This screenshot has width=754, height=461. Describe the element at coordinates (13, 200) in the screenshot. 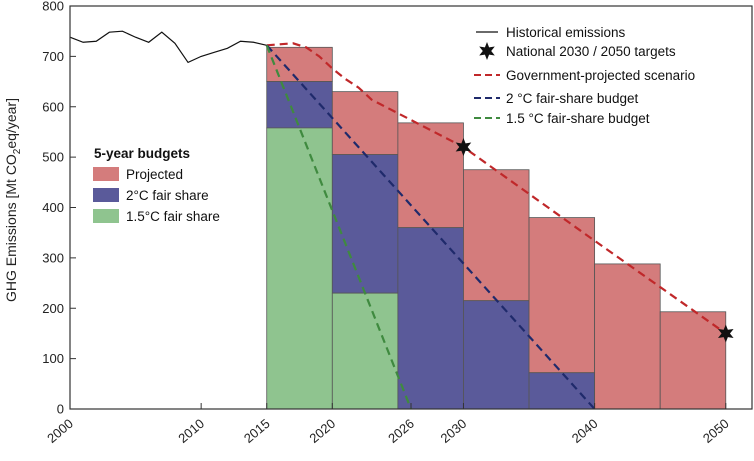

I see `y-axis-title: GHG Emissions [Mt CO2eq/year]` at that location.